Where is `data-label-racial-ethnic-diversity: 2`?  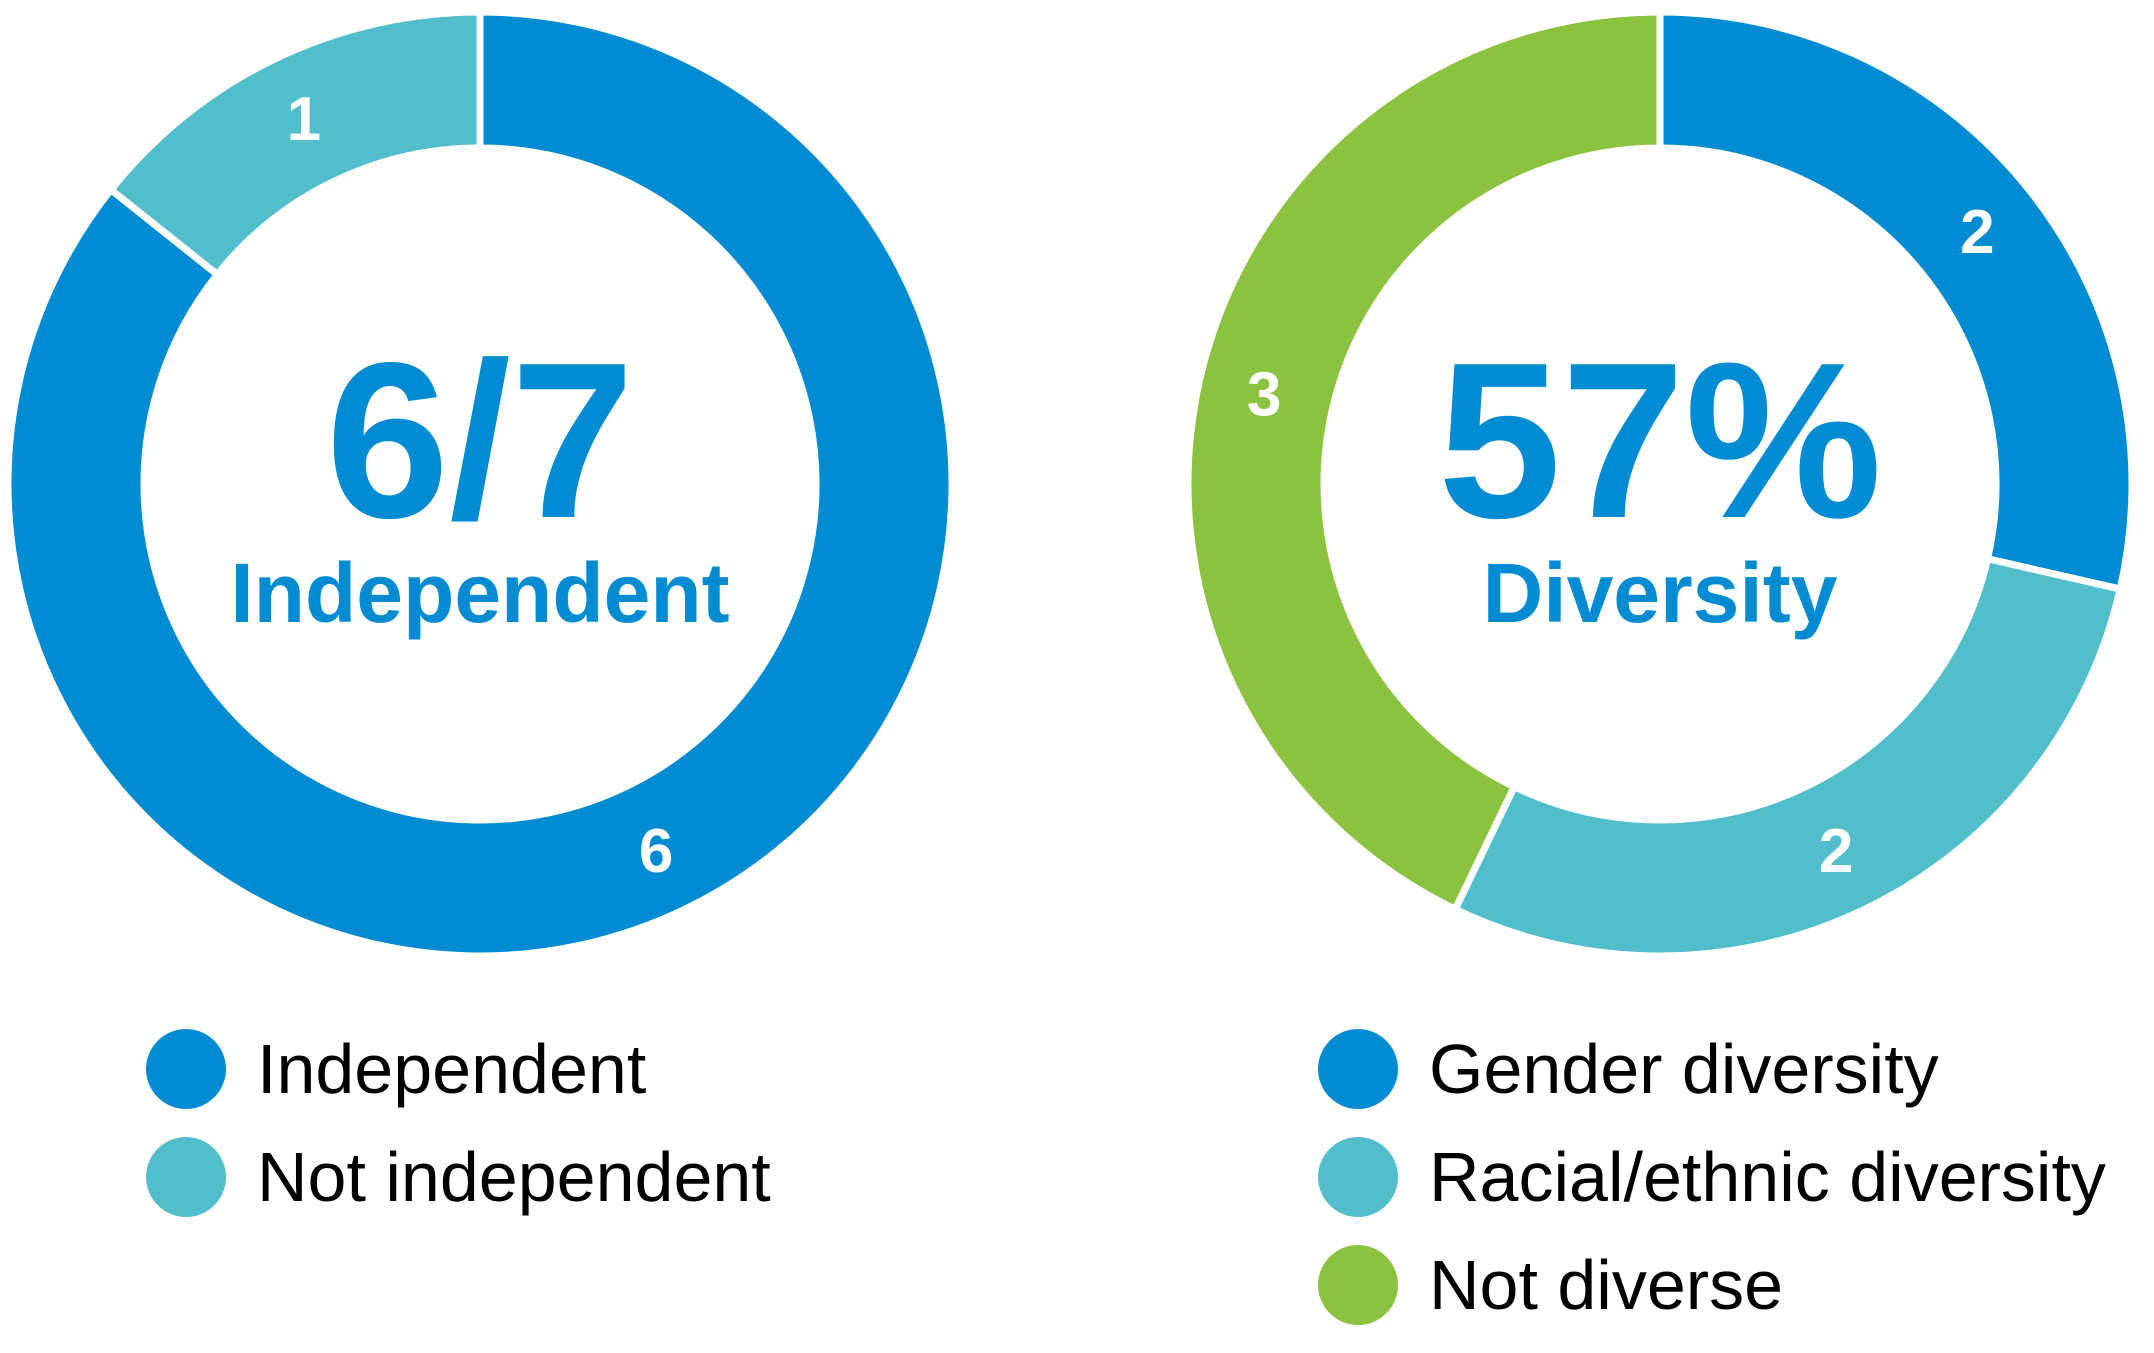
data-label-racial-ethnic-diversity: 2 is located at coordinates (1836, 851).